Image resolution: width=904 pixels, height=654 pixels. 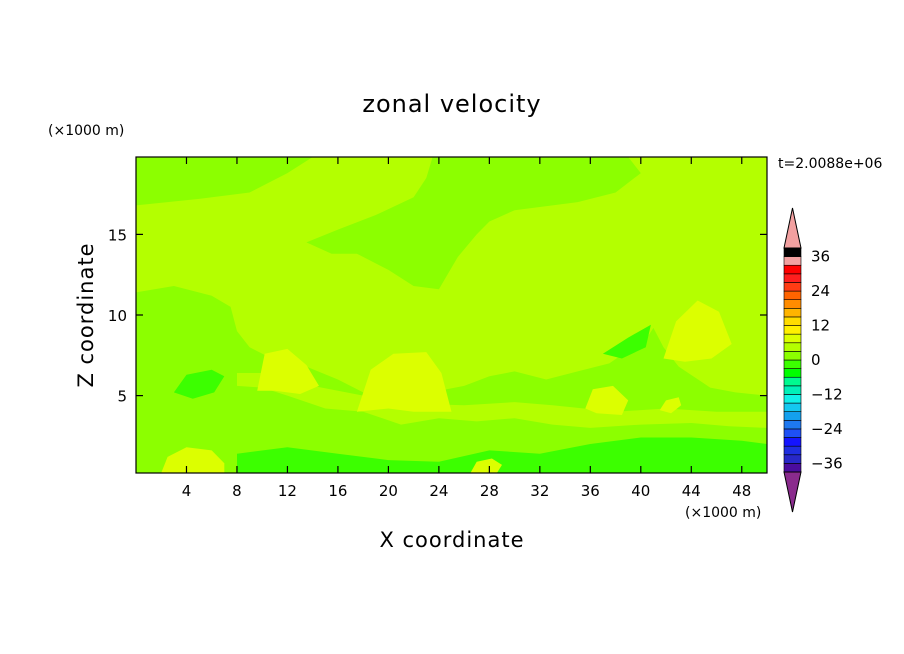 I want to click on colorbar-lower-arrow, so click(x=792, y=492).